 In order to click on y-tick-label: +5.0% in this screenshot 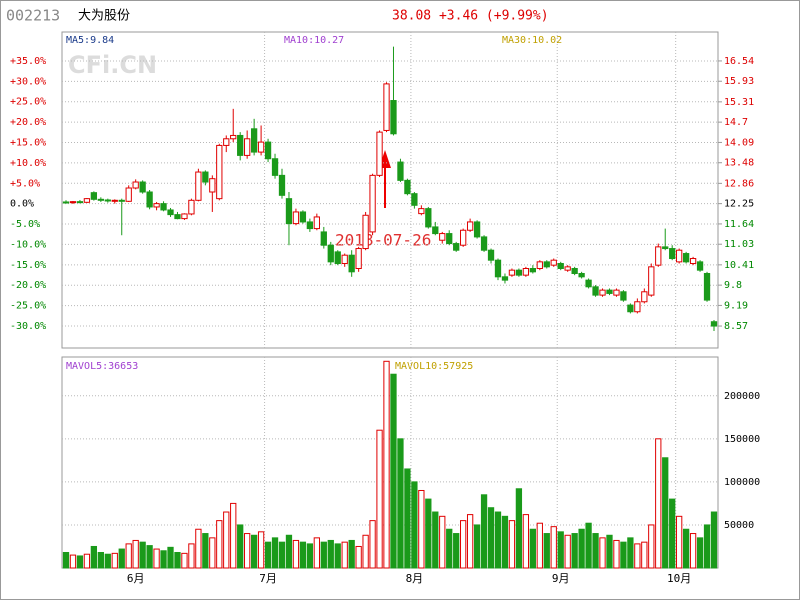, I will do `click(25, 183)`.